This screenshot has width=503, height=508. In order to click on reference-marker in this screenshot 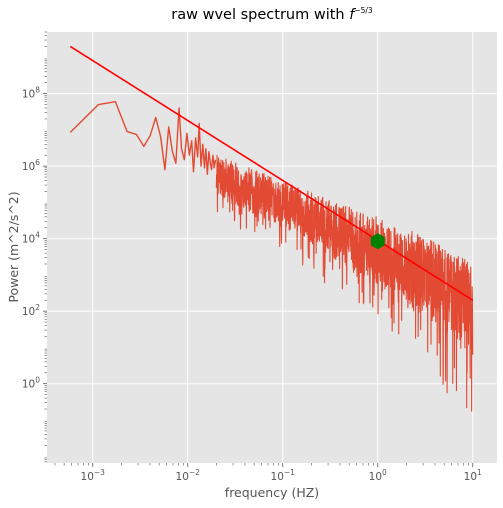, I will do `click(377, 241)`.